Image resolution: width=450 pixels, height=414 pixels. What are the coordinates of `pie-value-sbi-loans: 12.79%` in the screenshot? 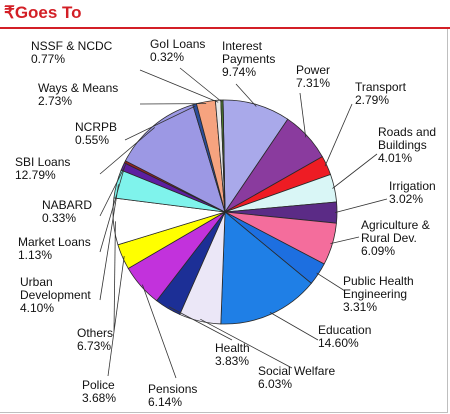 It's located at (35, 175).